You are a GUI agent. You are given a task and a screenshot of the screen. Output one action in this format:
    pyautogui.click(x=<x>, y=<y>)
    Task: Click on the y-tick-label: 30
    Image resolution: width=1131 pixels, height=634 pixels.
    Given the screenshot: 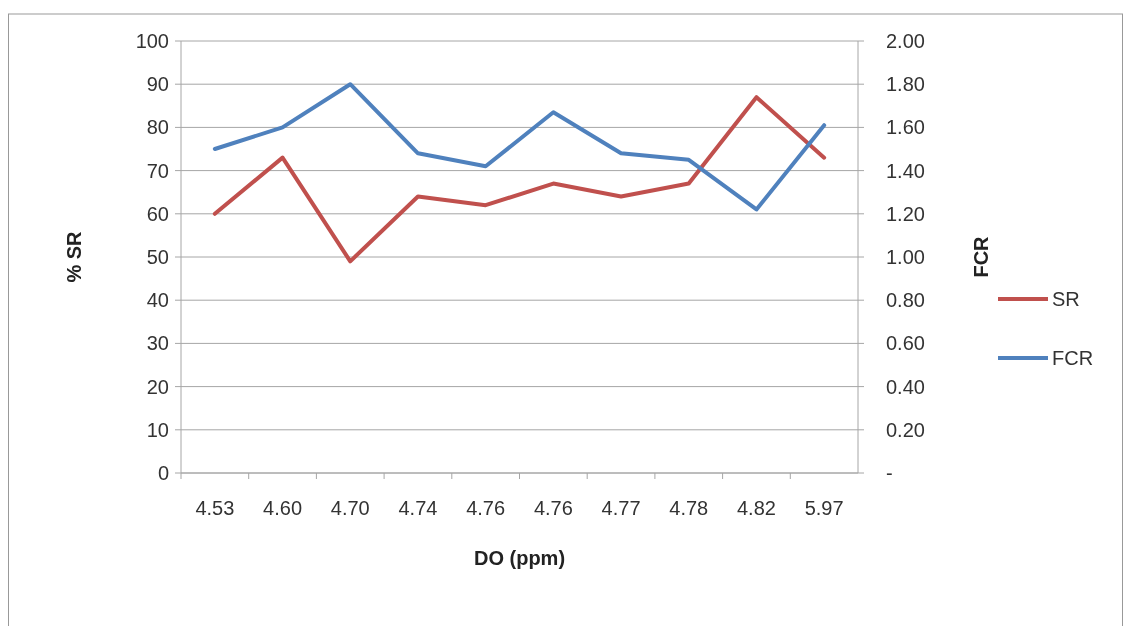 What is the action you would take?
    pyautogui.click(x=157, y=343)
    